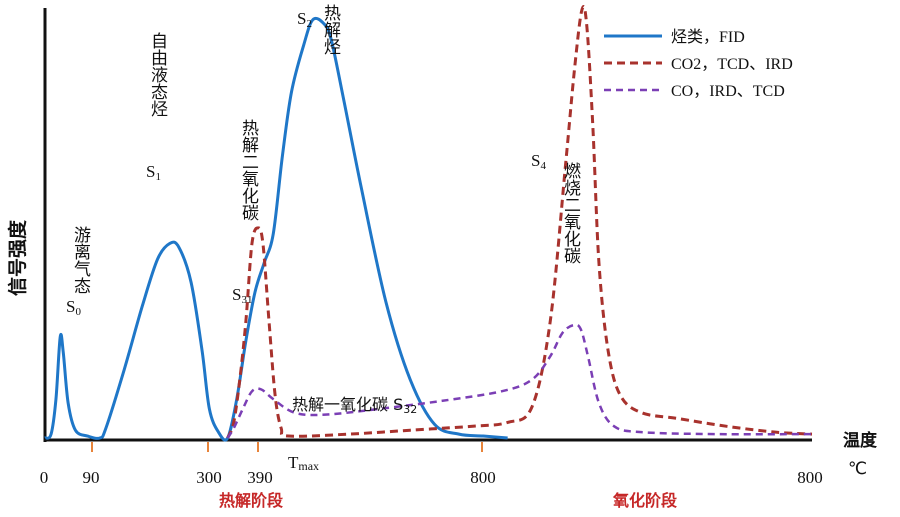 The image size is (900, 517). I want to click on stage-label-pyrolysis: 热解阶段, so click(251, 500).